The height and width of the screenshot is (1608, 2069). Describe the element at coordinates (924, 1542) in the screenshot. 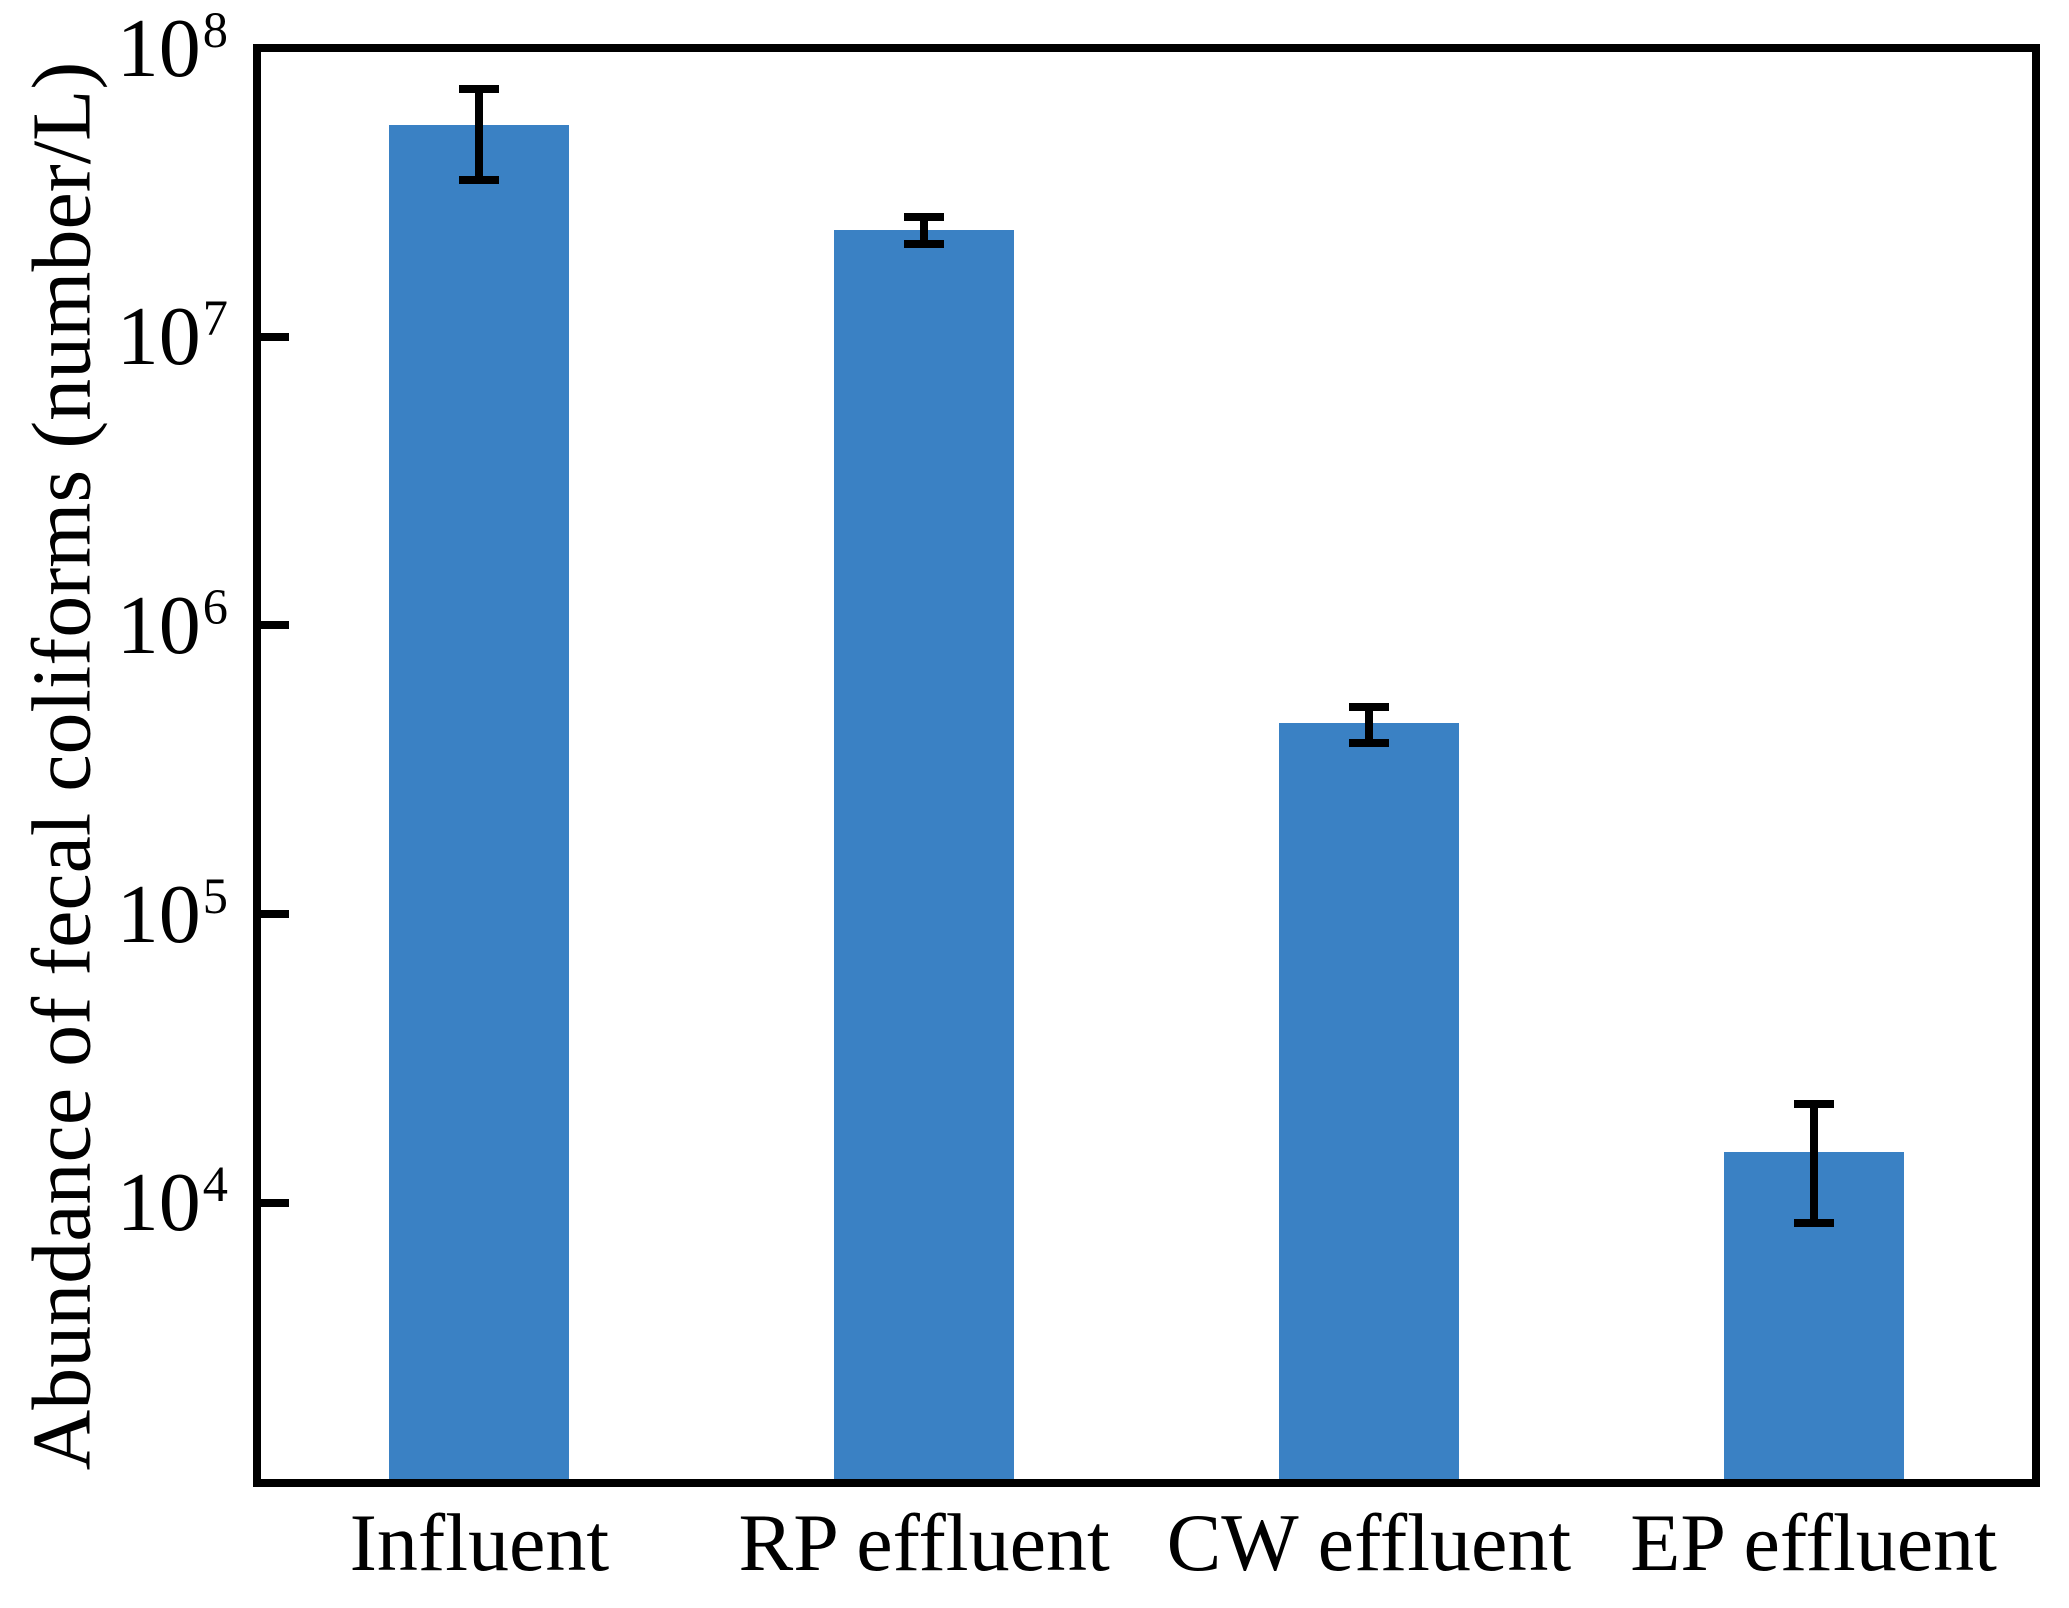

I see `x-label-rp-effluent: RP effluent` at that location.